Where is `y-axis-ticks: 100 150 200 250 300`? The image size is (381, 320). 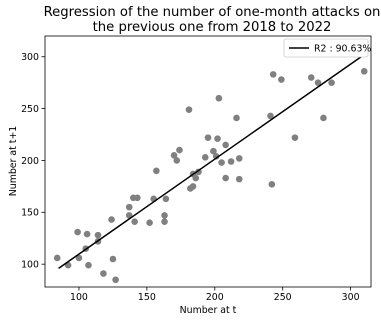
y-axis-ticks: 100 150 200 250 300 is located at coordinates (33, 161).